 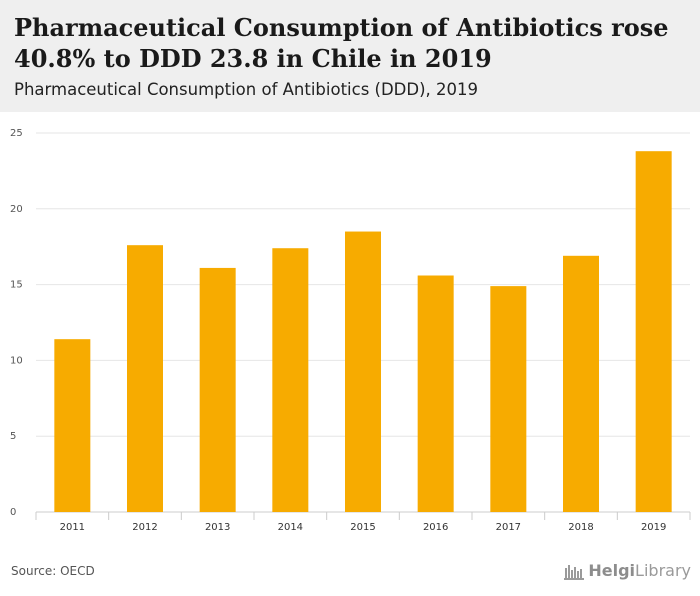 What do you see at coordinates (653, 527) in the screenshot?
I see `x-tick-label: 2019` at bounding box center [653, 527].